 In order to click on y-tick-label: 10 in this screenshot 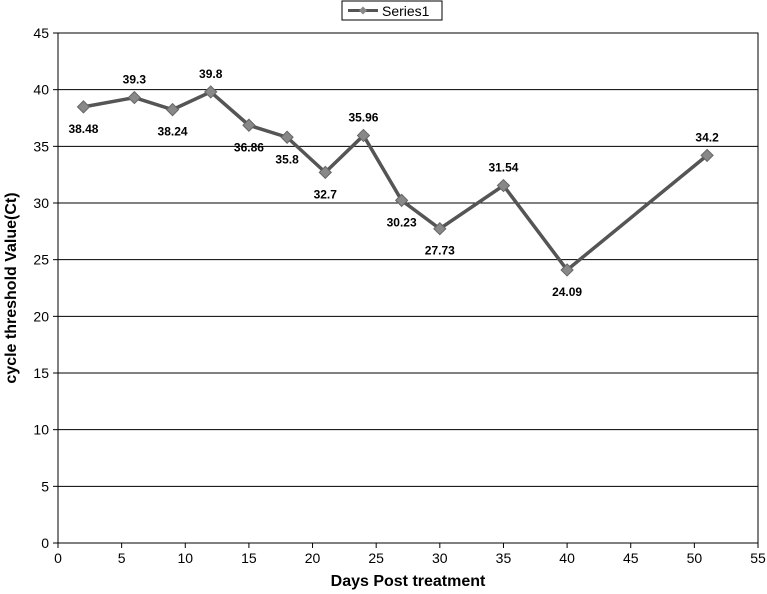, I will do `click(41, 430)`.